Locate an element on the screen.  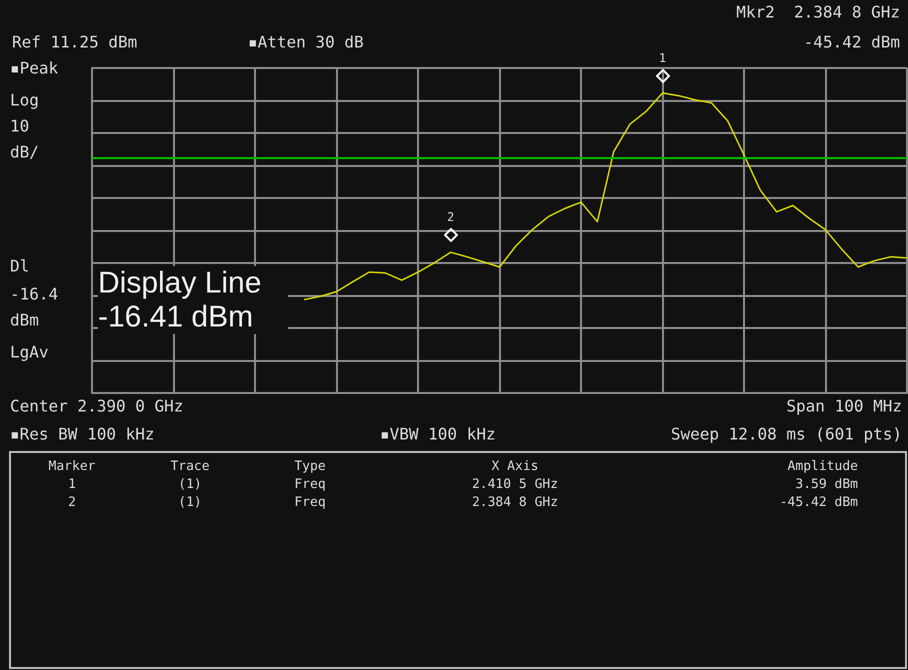
text: 1 is located at coordinates (72, 484).